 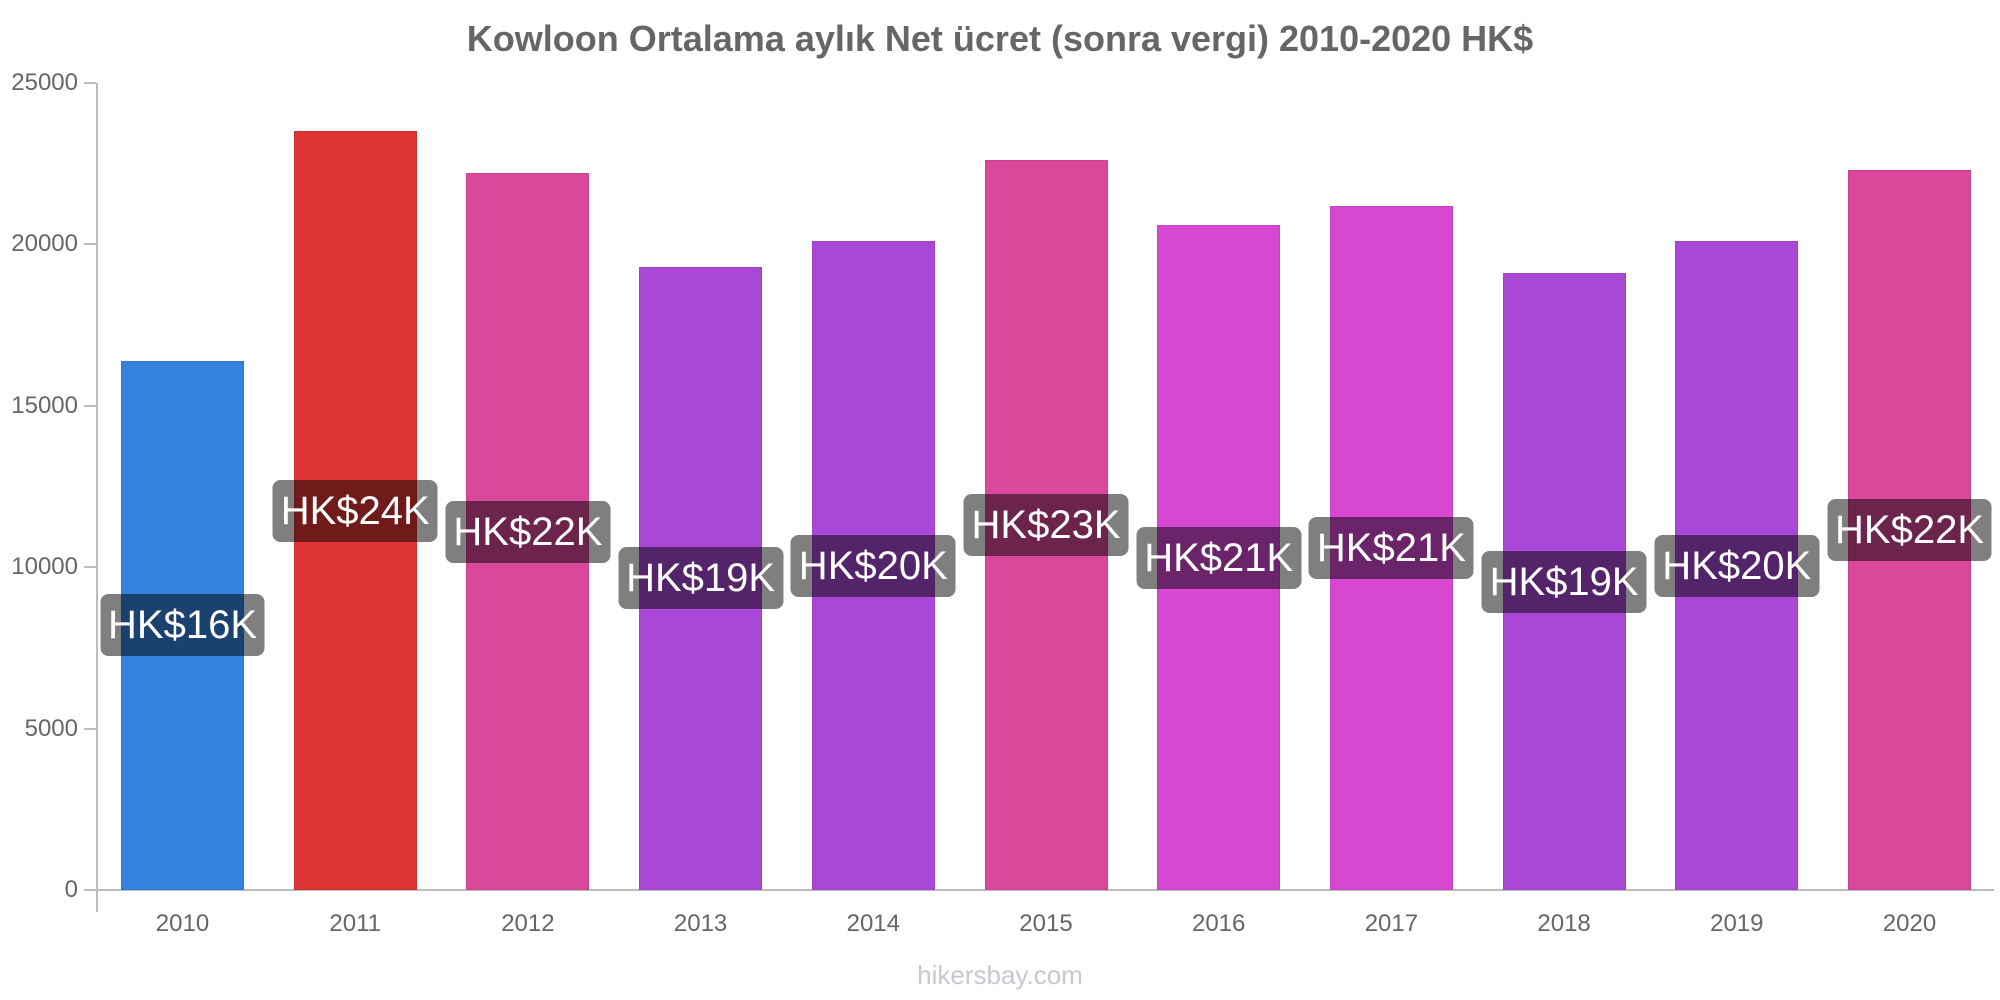 I want to click on y-tick-label: 15000, so click(x=44, y=405).